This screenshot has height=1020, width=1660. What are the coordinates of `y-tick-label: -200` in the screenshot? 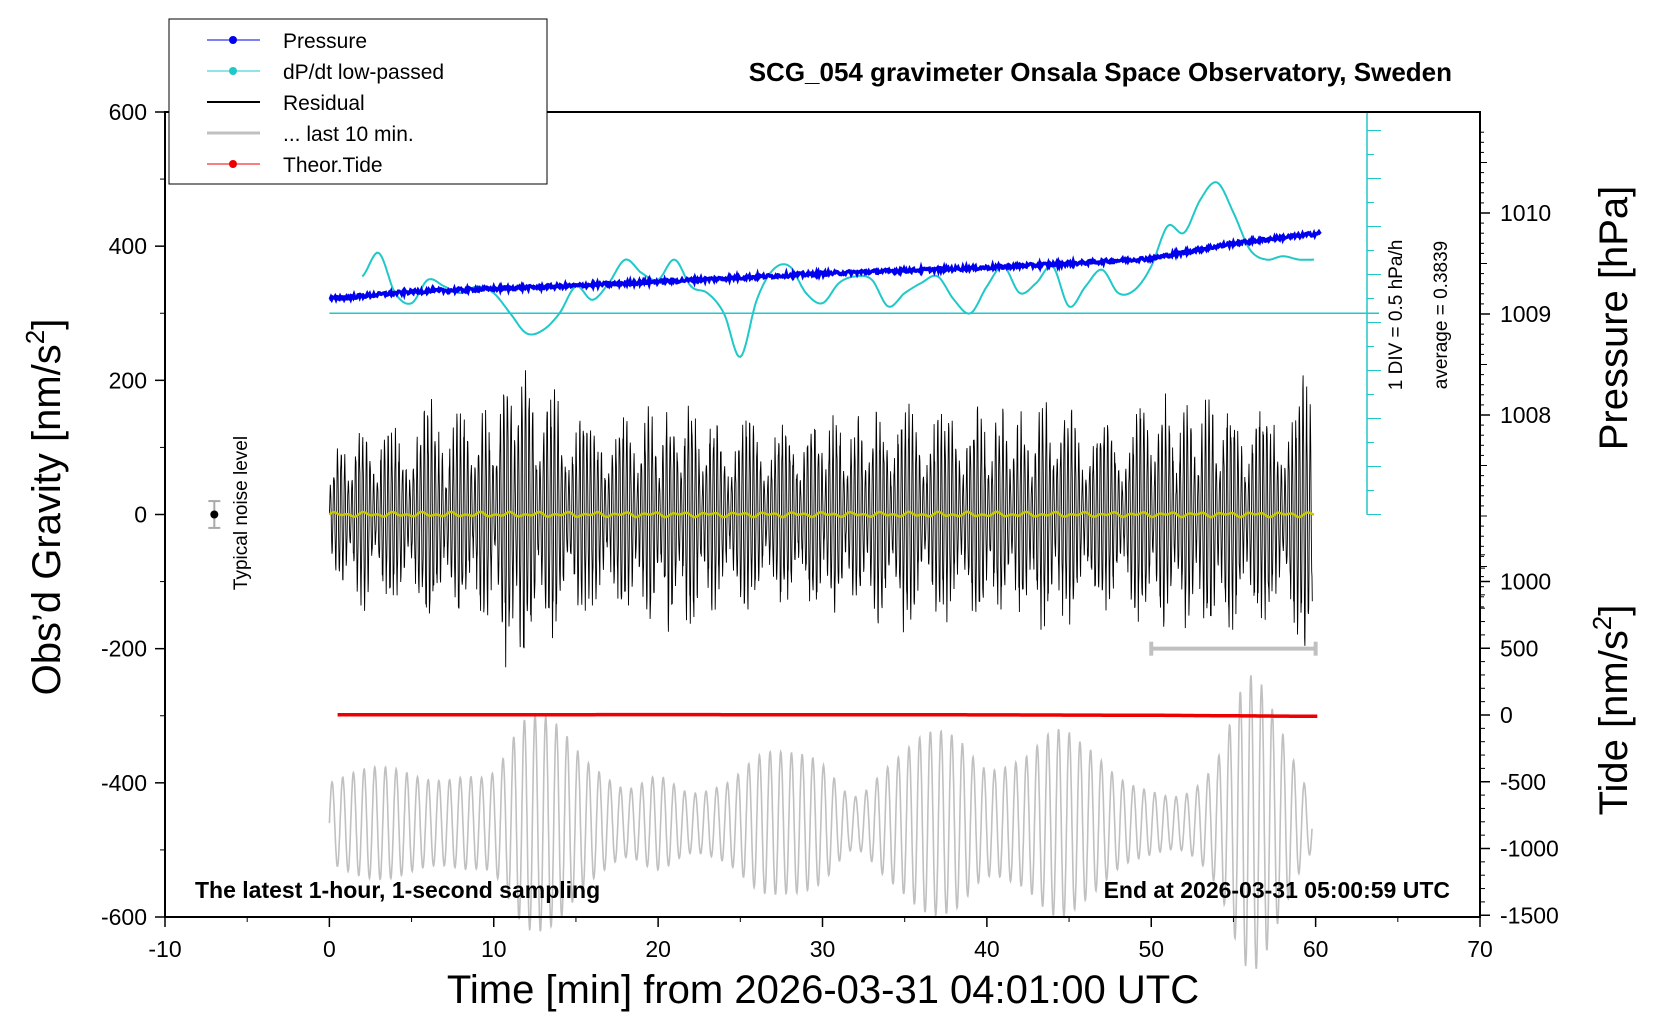 It's located at (124, 649).